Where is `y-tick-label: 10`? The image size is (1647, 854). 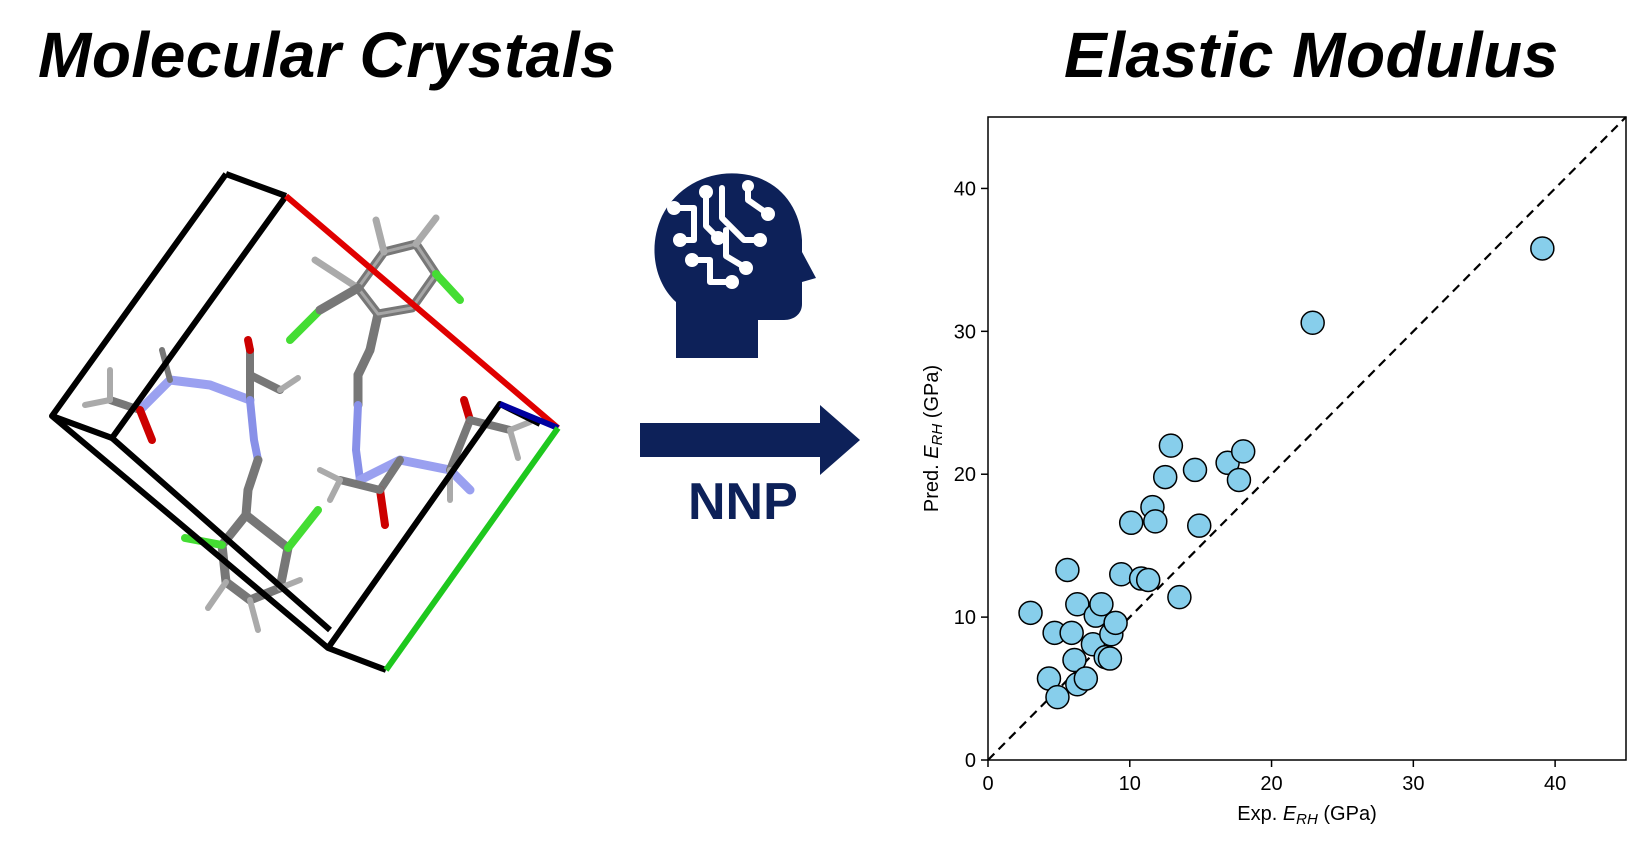
y-tick-label: 10 is located at coordinates (965, 618).